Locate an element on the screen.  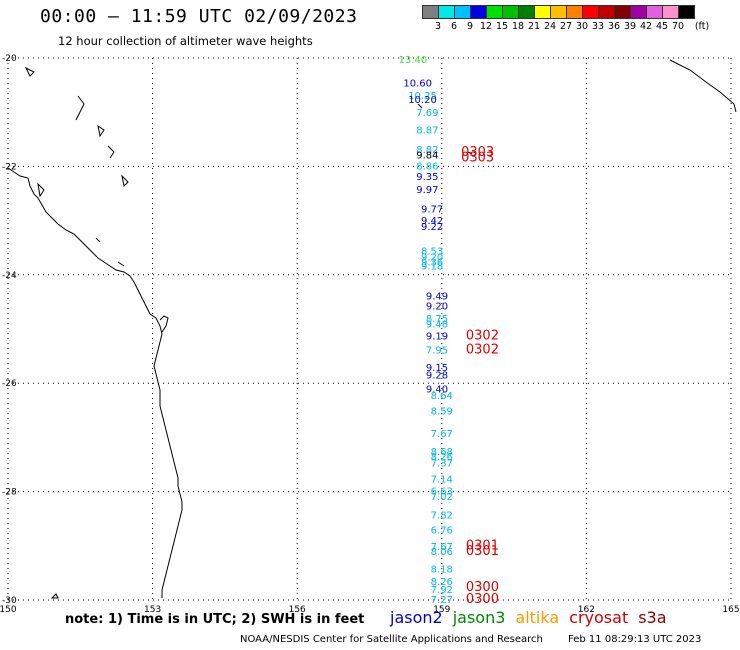
legend-label: 24 is located at coordinates (550, 26).